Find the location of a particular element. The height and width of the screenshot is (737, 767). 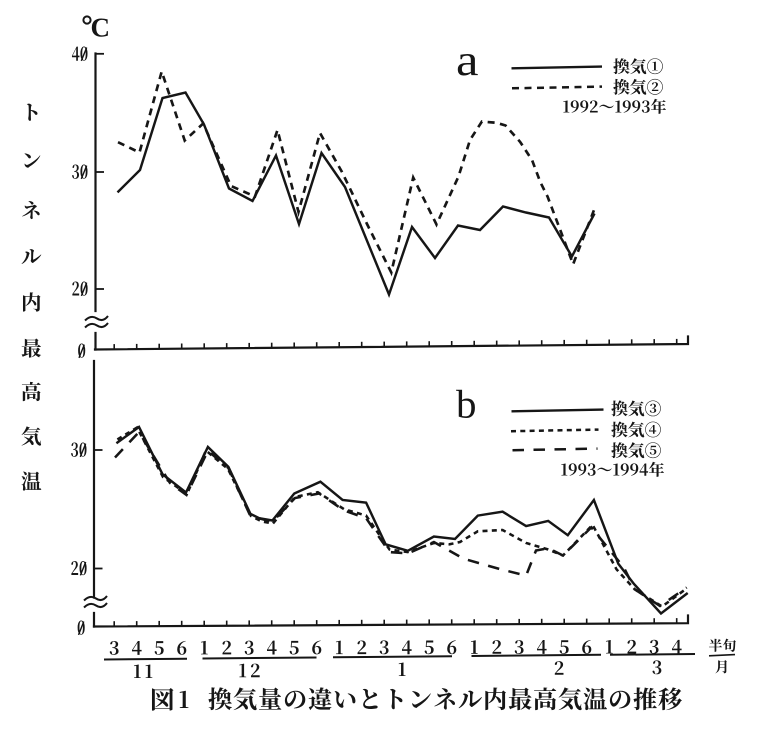

svg-text: a is located at coordinates (467, 60).